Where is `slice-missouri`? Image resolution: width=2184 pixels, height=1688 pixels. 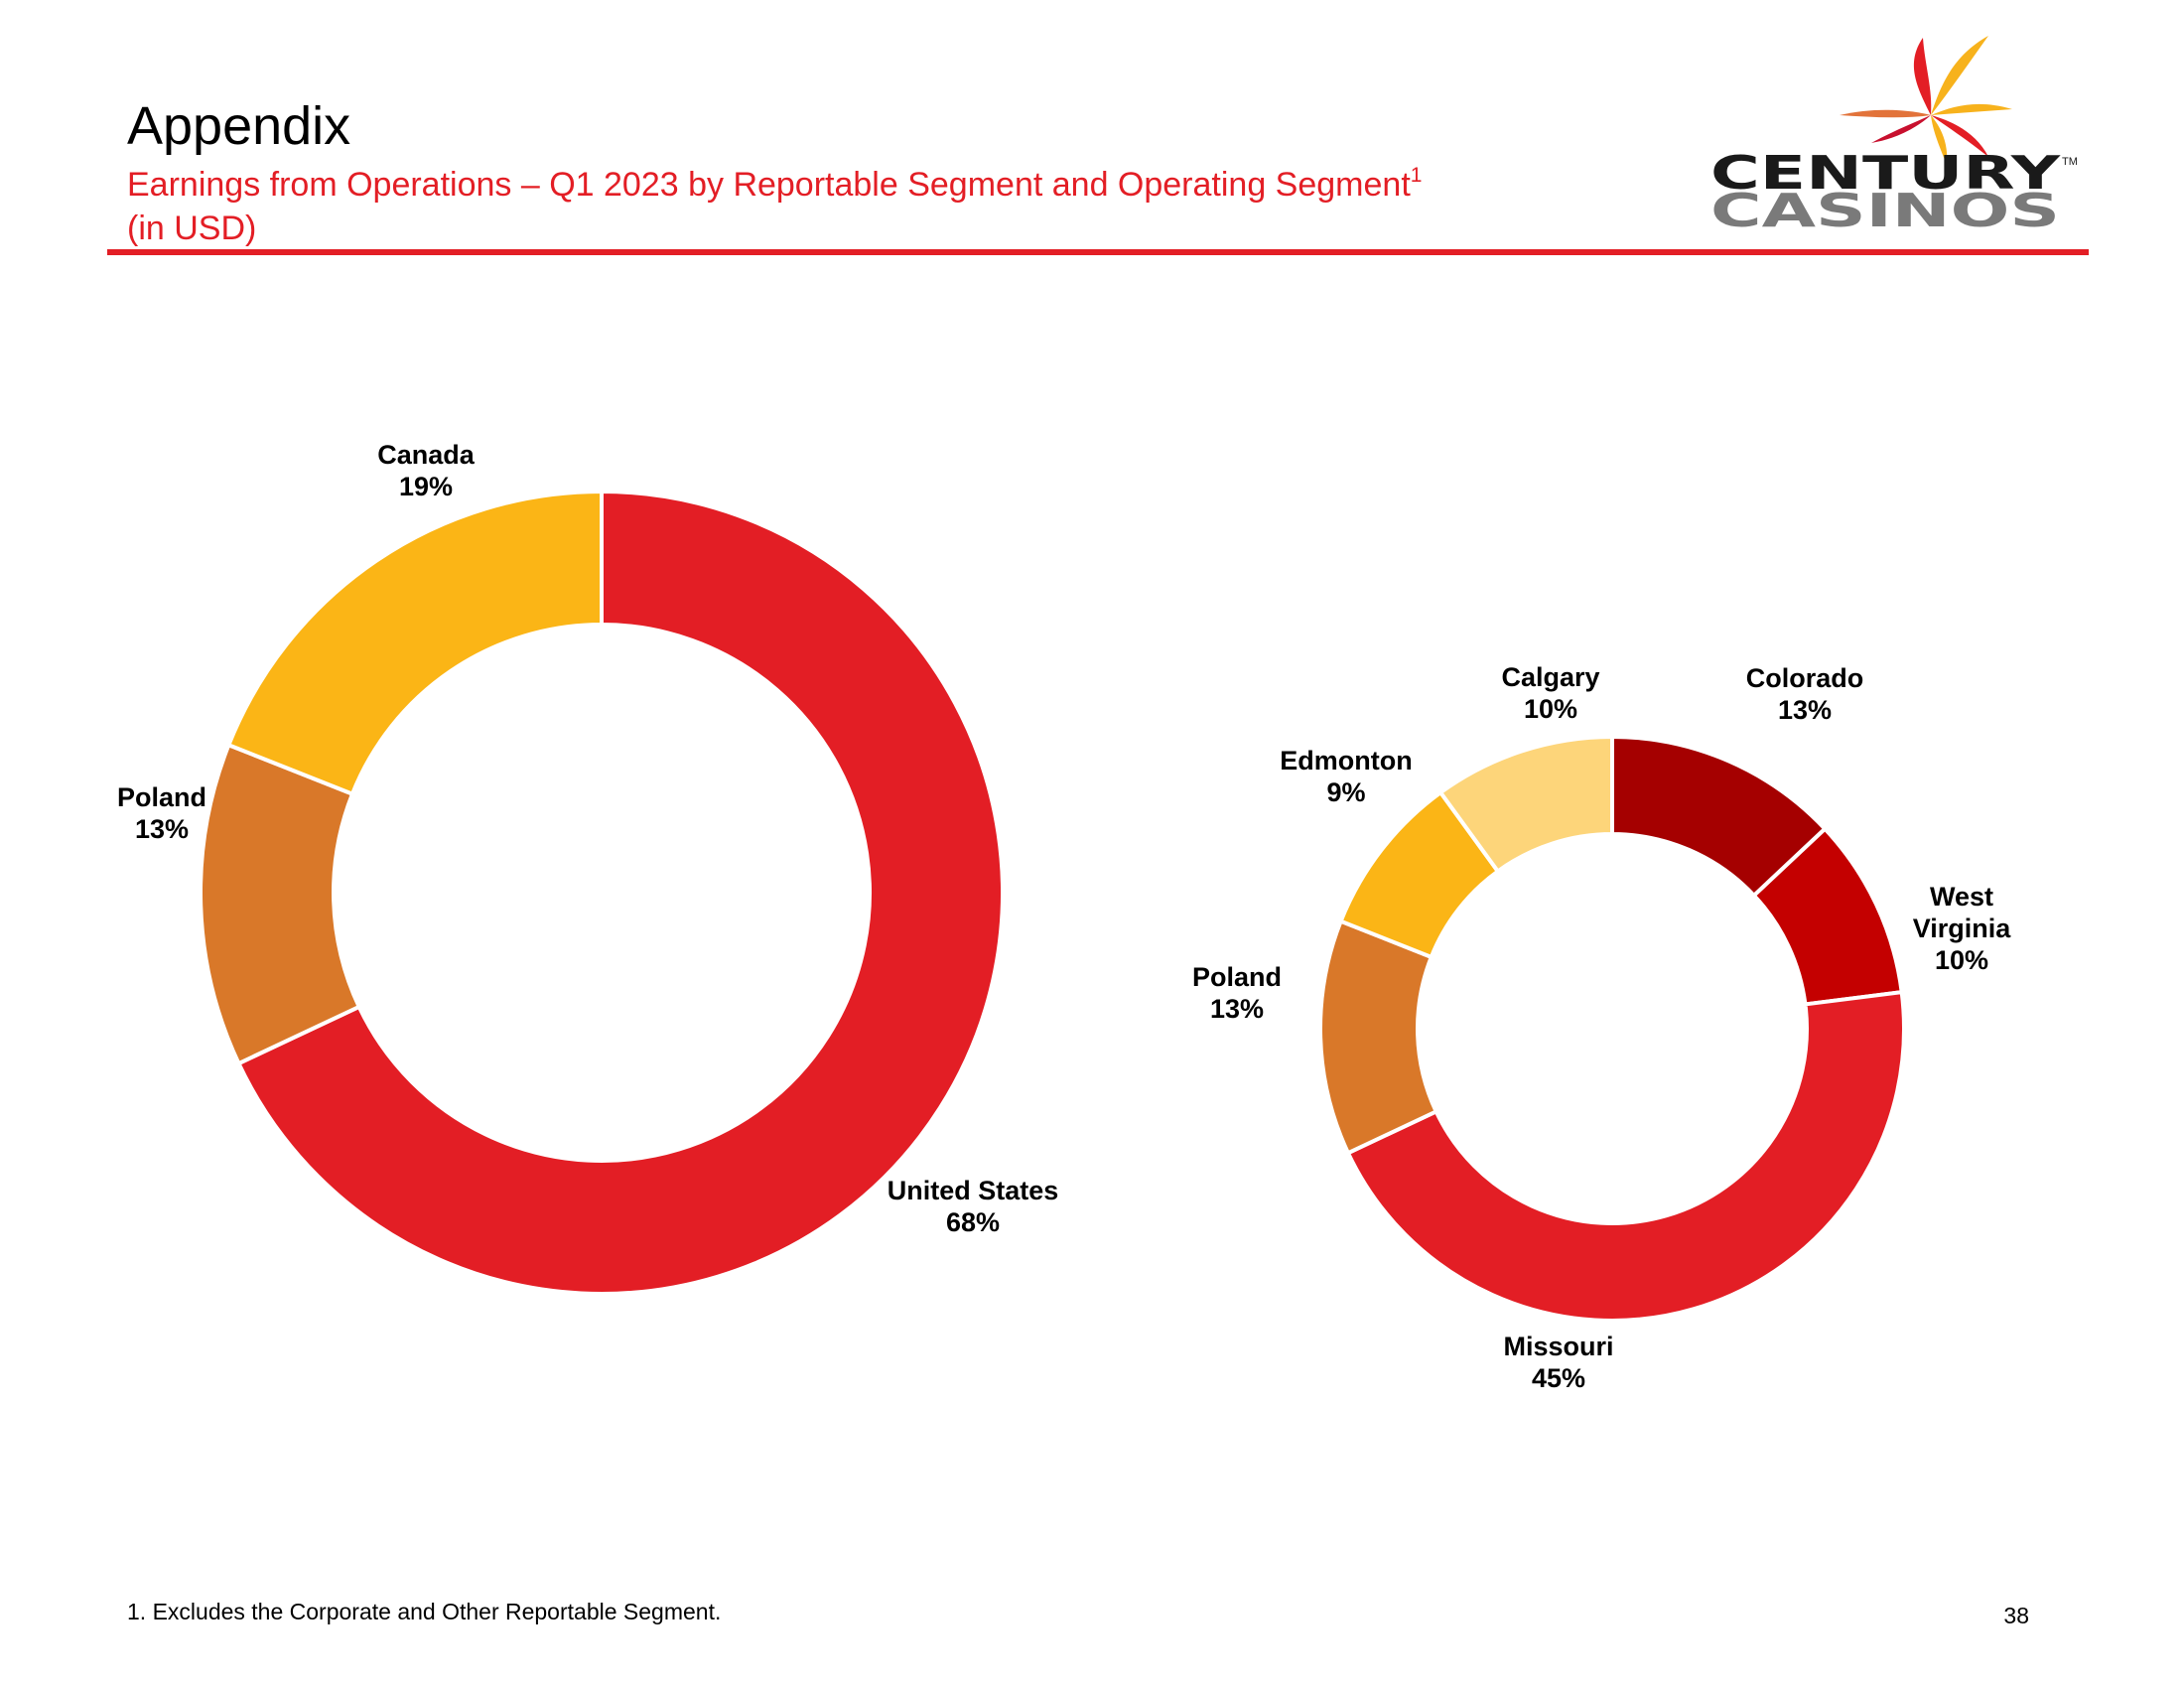
slice-missouri is located at coordinates (1625, 1156).